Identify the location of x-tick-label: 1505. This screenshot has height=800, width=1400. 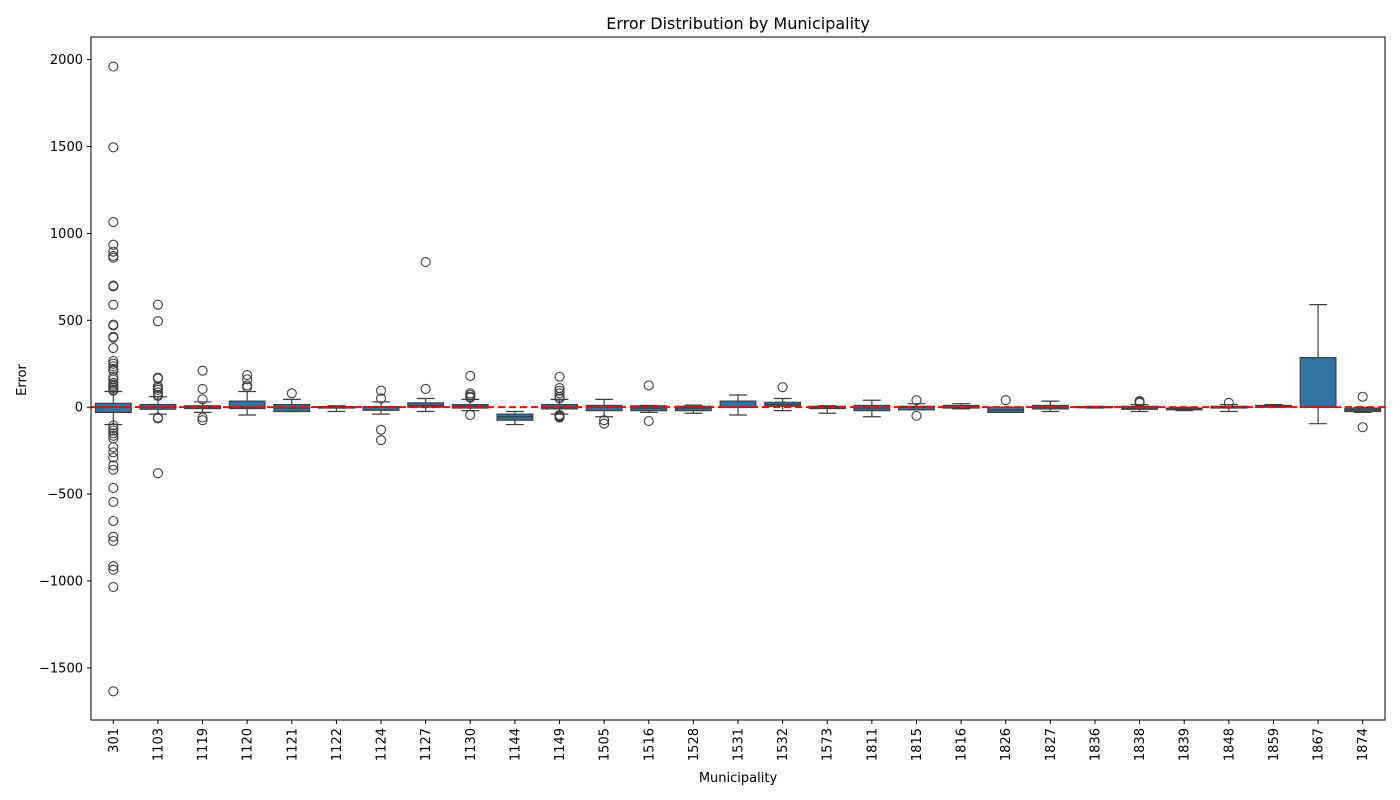
(605, 744).